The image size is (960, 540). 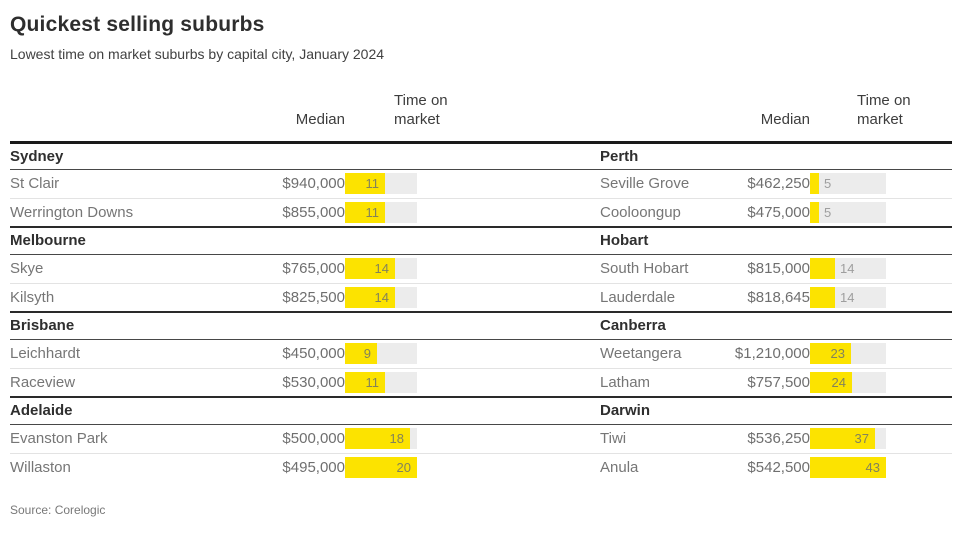 I want to click on time-bar-cell: 24, so click(x=881, y=382).